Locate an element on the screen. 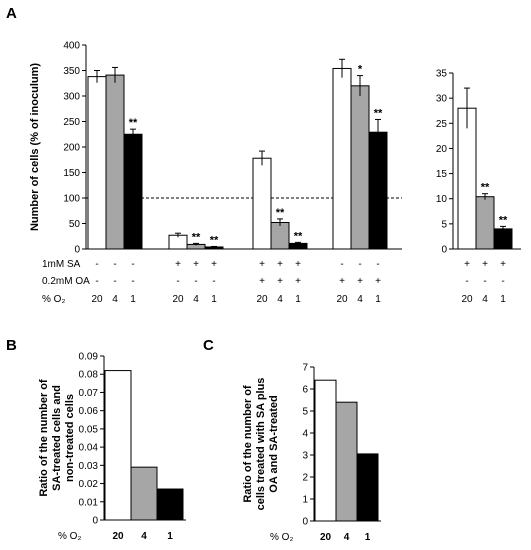  panel-label-b: B is located at coordinates (11, 345).